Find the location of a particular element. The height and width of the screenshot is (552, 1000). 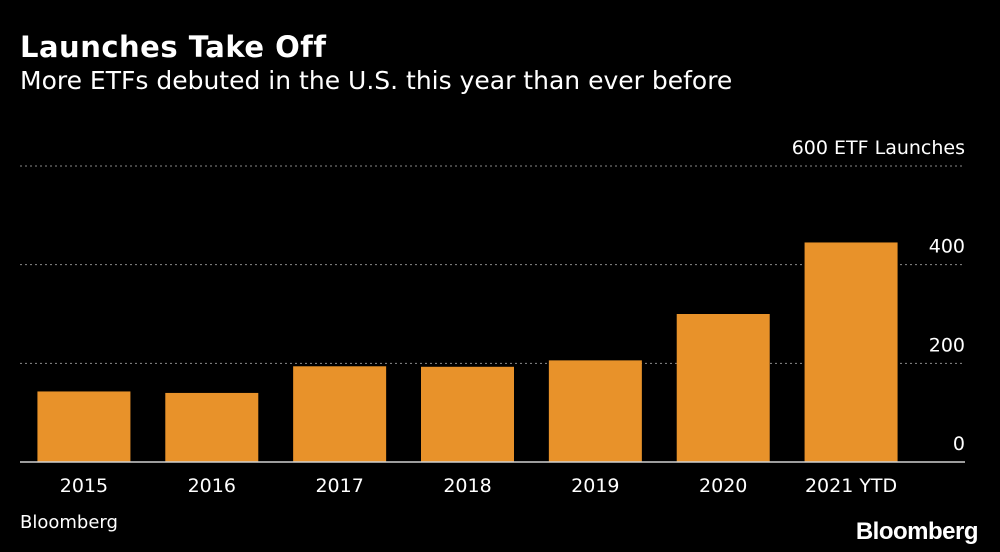

y-tick-label: 200 is located at coordinates (947, 345).